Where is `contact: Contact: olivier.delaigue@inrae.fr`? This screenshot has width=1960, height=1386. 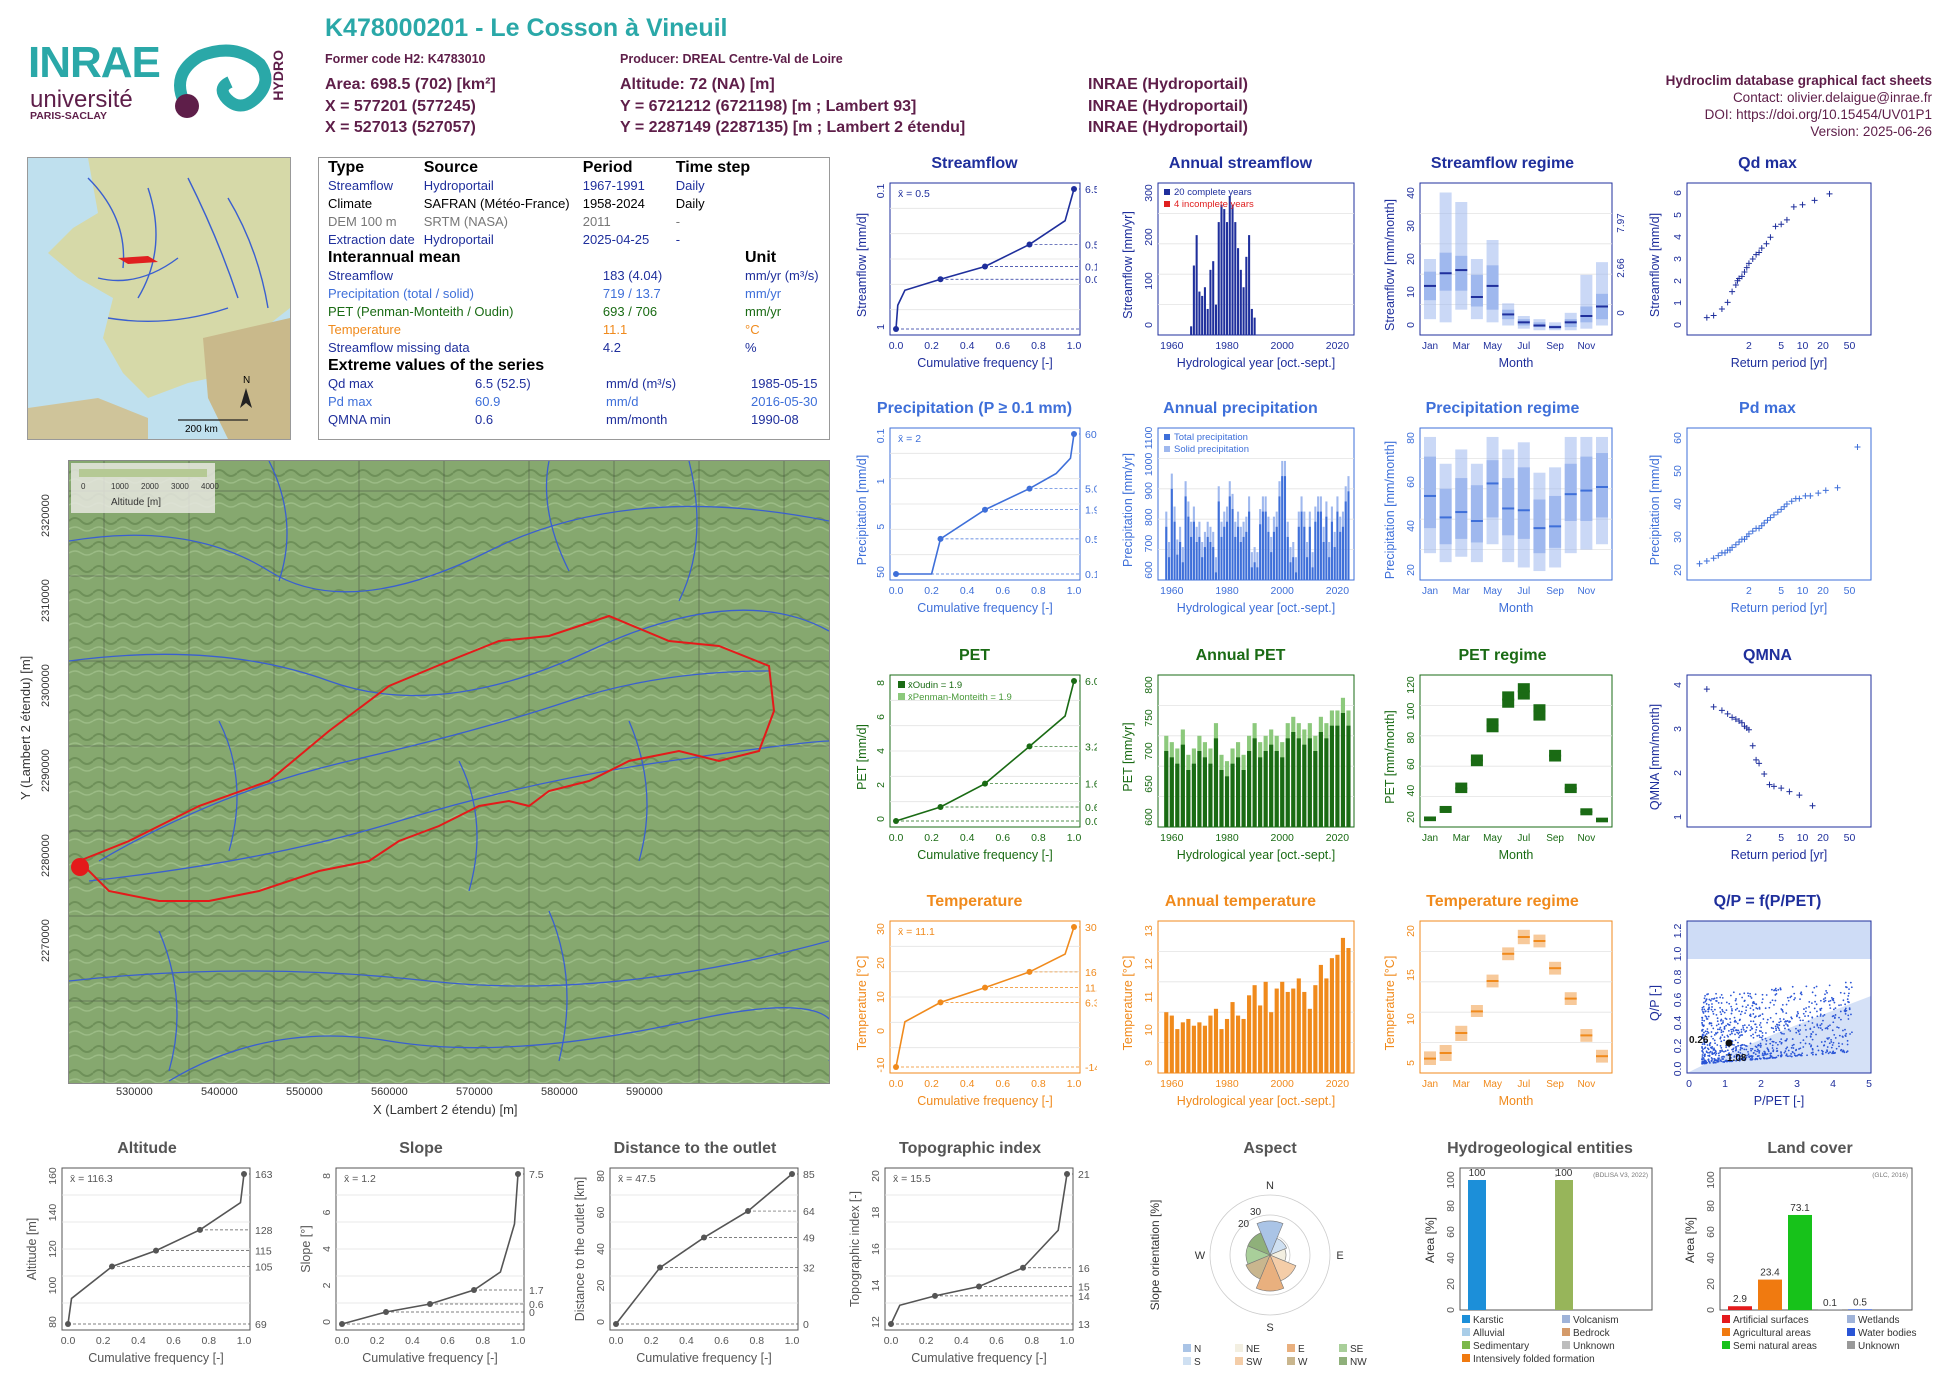
contact: Contact: olivier.delaigue@inrae.fr is located at coordinates (1832, 97).